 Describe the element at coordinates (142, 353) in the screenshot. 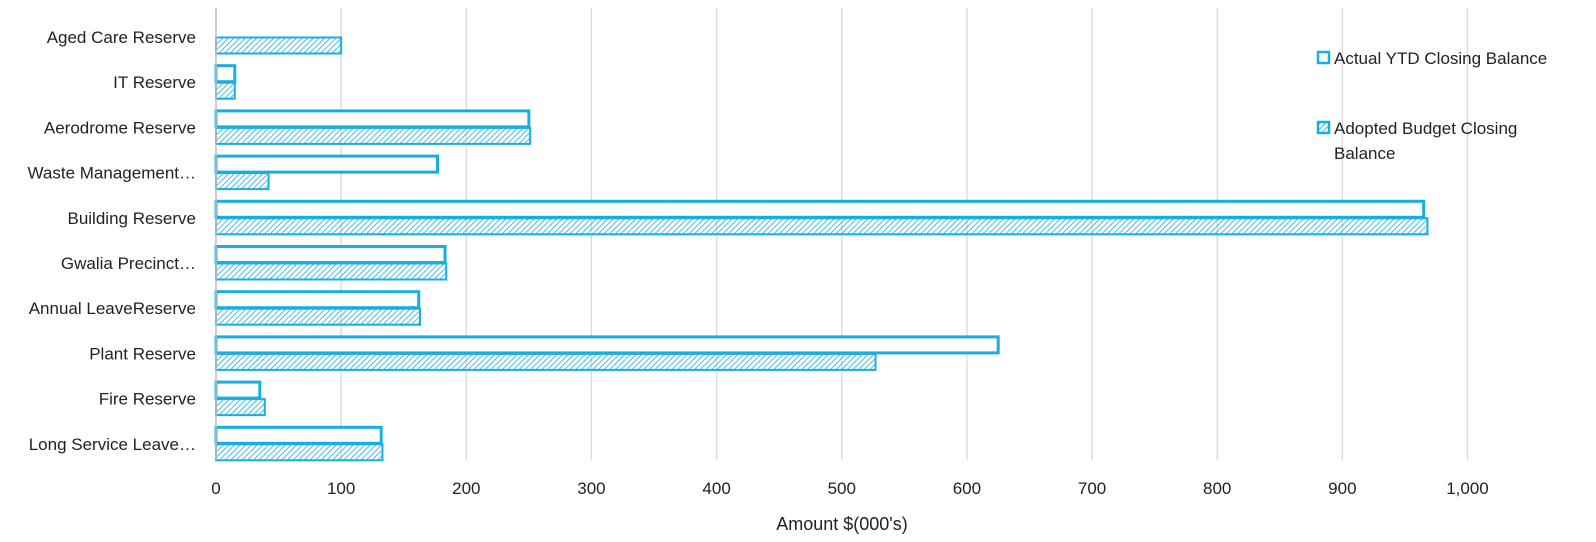

I see `category-label: Plant Reserve` at that location.